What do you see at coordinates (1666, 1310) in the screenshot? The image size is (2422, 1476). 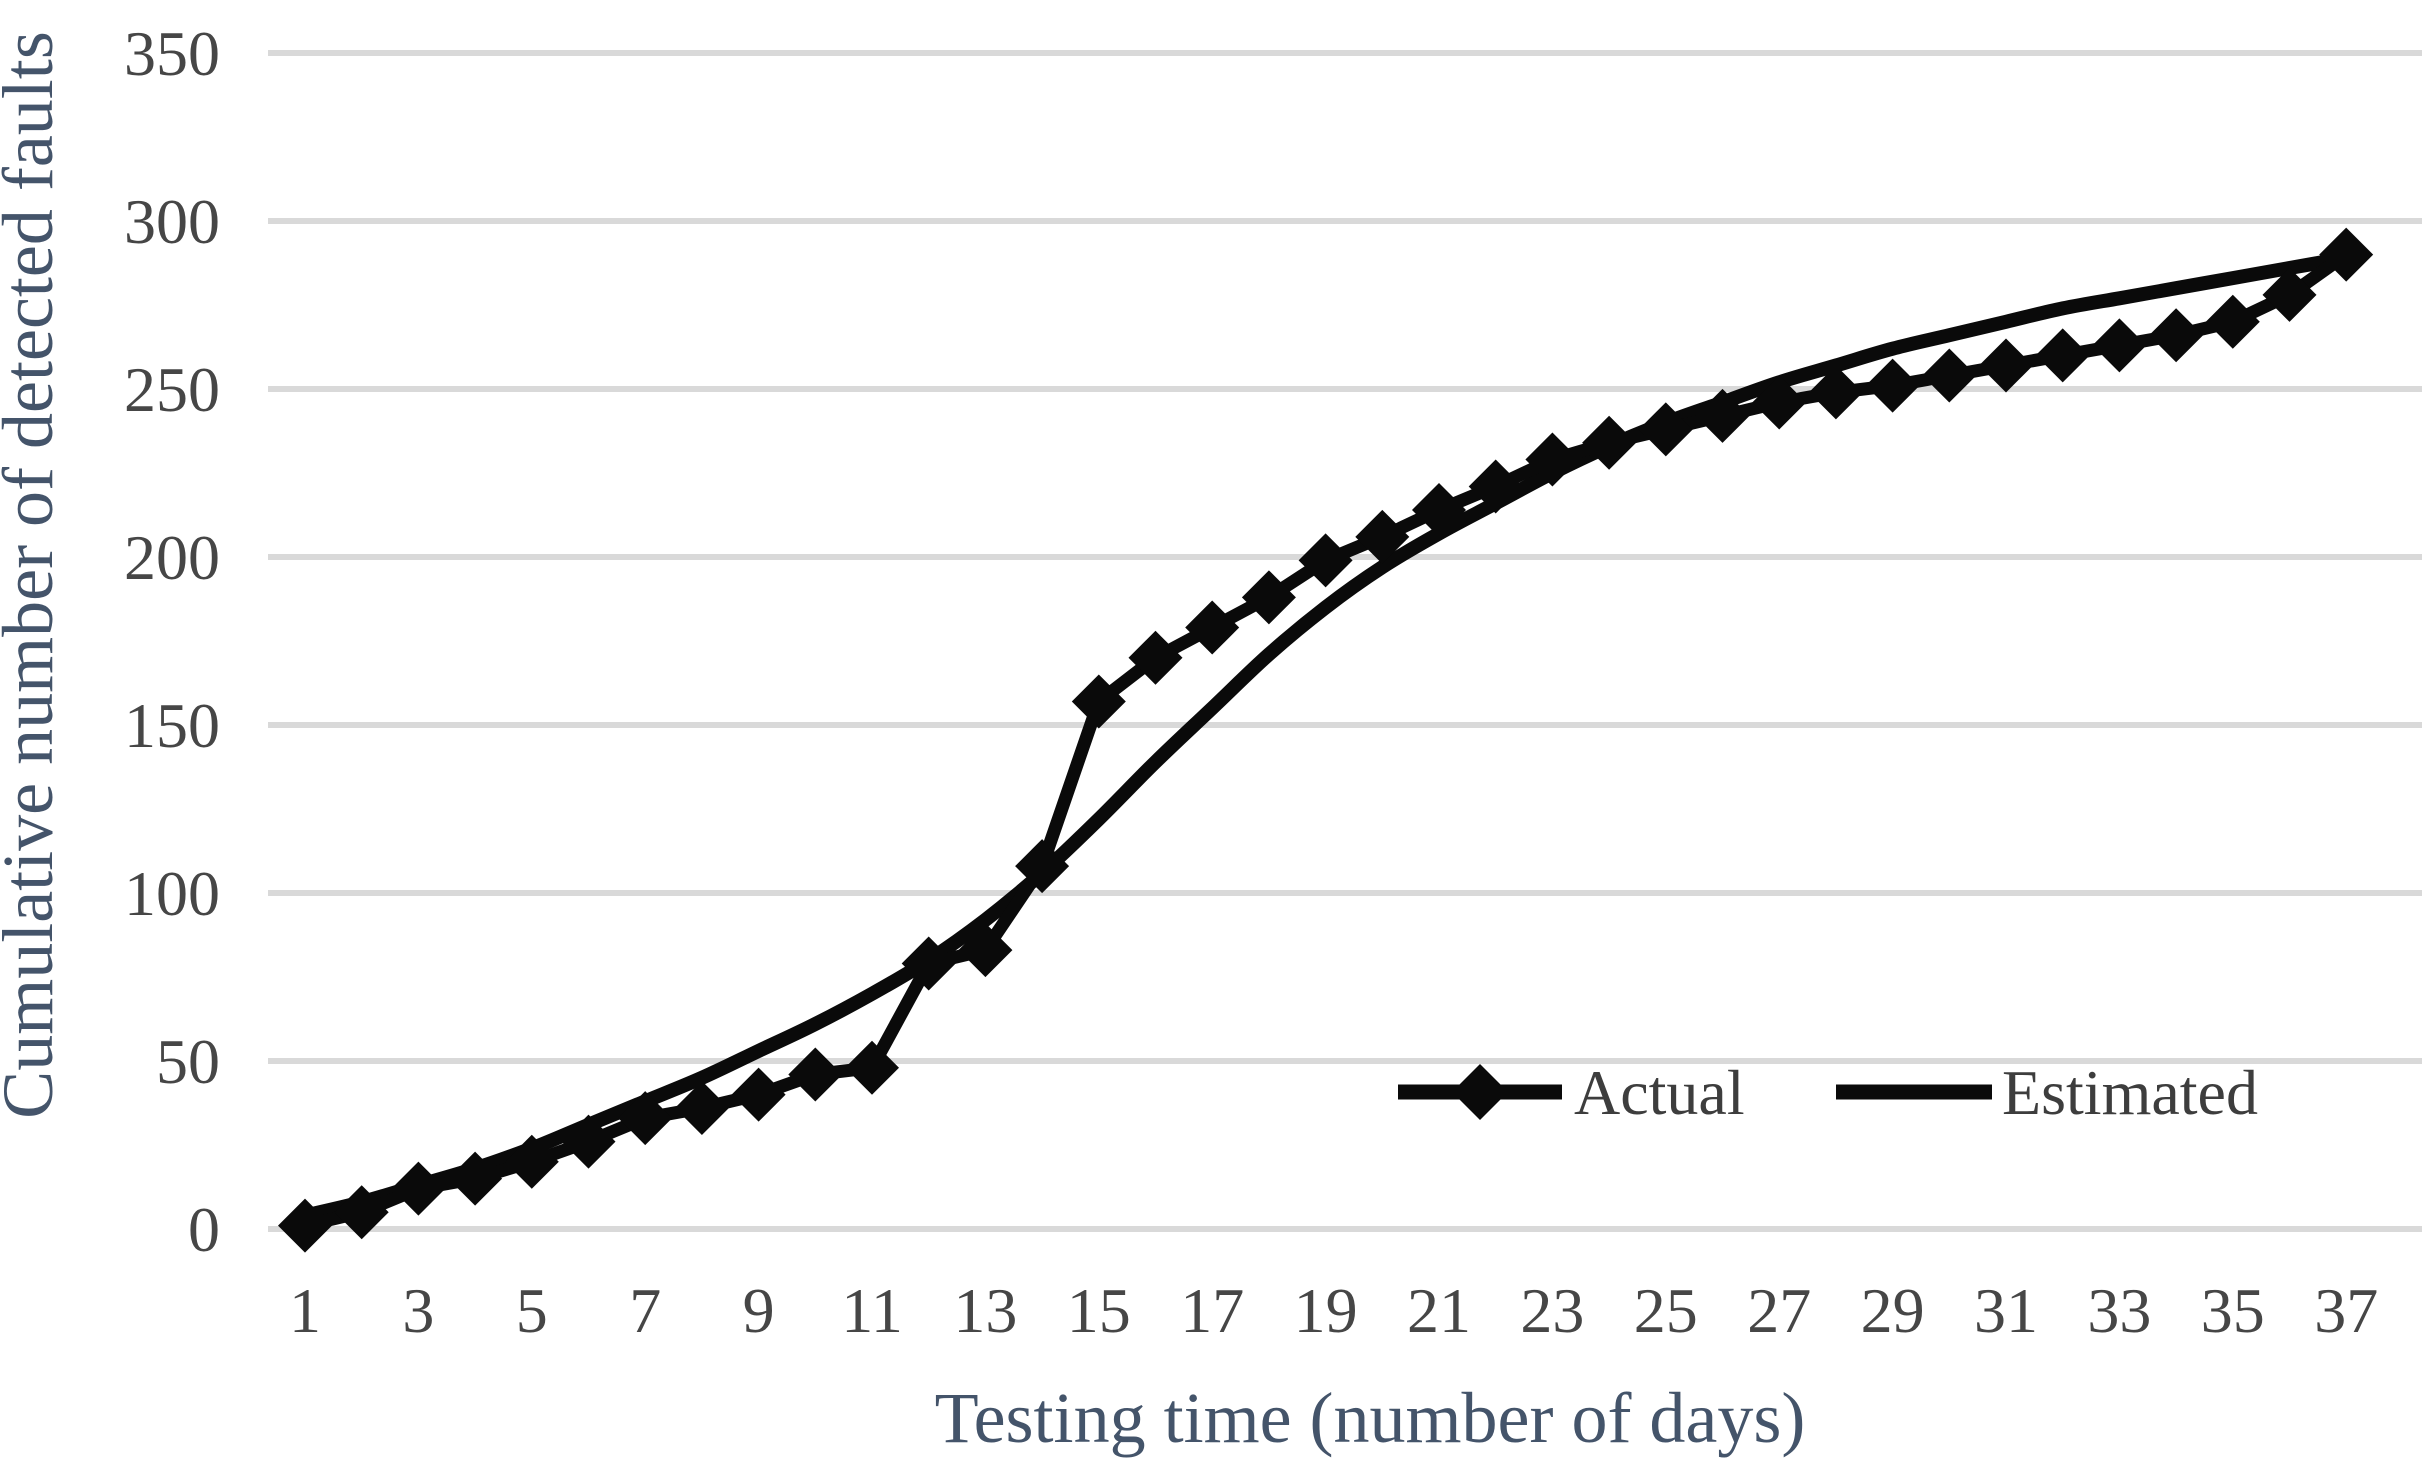 I see `x-tick-25: 25` at bounding box center [1666, 1310].